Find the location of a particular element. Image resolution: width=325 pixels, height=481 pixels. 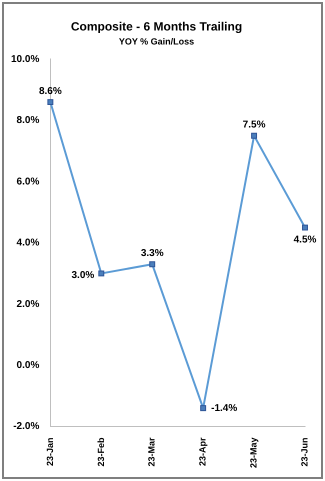

chart-title: Composite - 6 Months Trailing is located at coordinates (156, 27).